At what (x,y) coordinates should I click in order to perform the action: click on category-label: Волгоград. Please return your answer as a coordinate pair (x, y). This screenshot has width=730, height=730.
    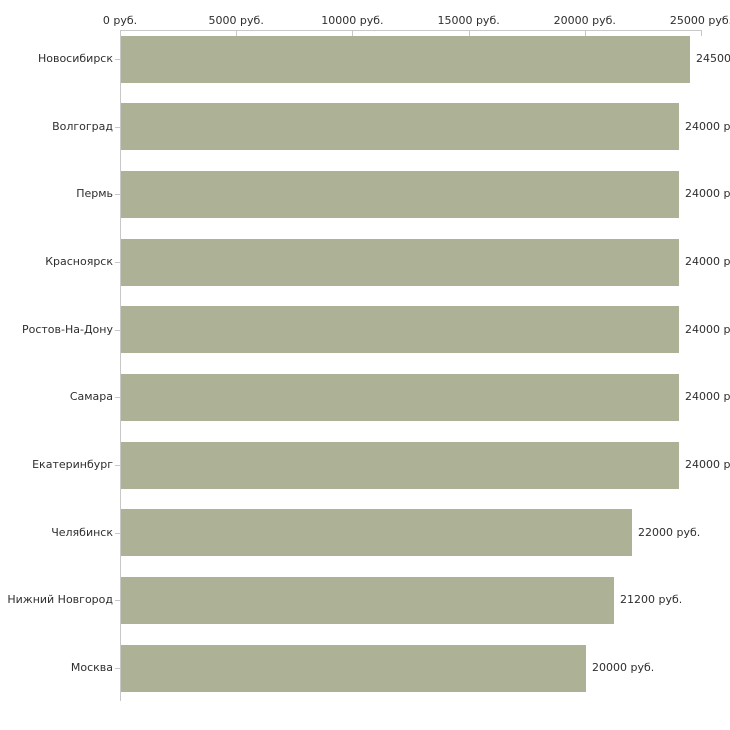
    Looking at the image, I should click on (82, 126).